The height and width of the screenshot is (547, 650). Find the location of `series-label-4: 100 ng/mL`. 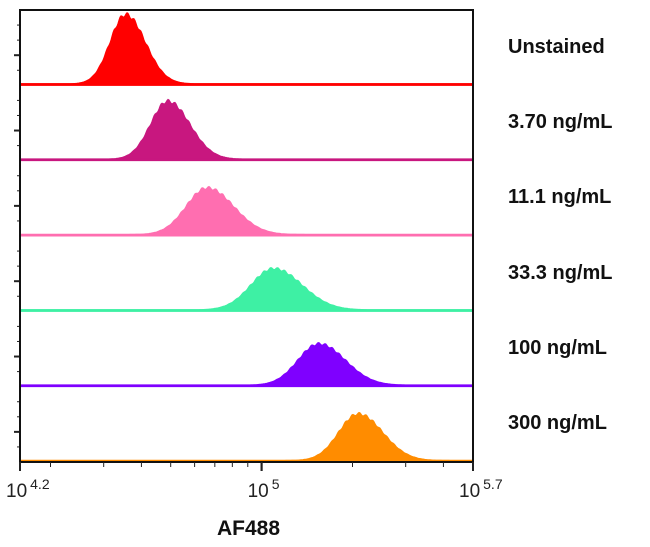

series-label-4: 100 ng/mL is located at coordinates (557, 348).